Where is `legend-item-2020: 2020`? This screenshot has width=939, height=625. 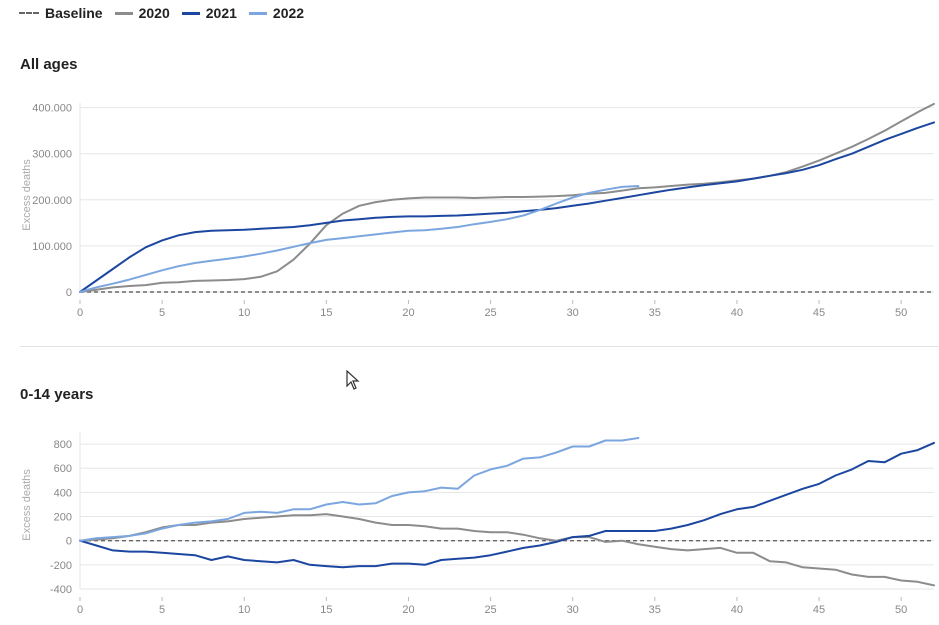 legend-item-2020: 2020 is located at coordinates (142, 13).